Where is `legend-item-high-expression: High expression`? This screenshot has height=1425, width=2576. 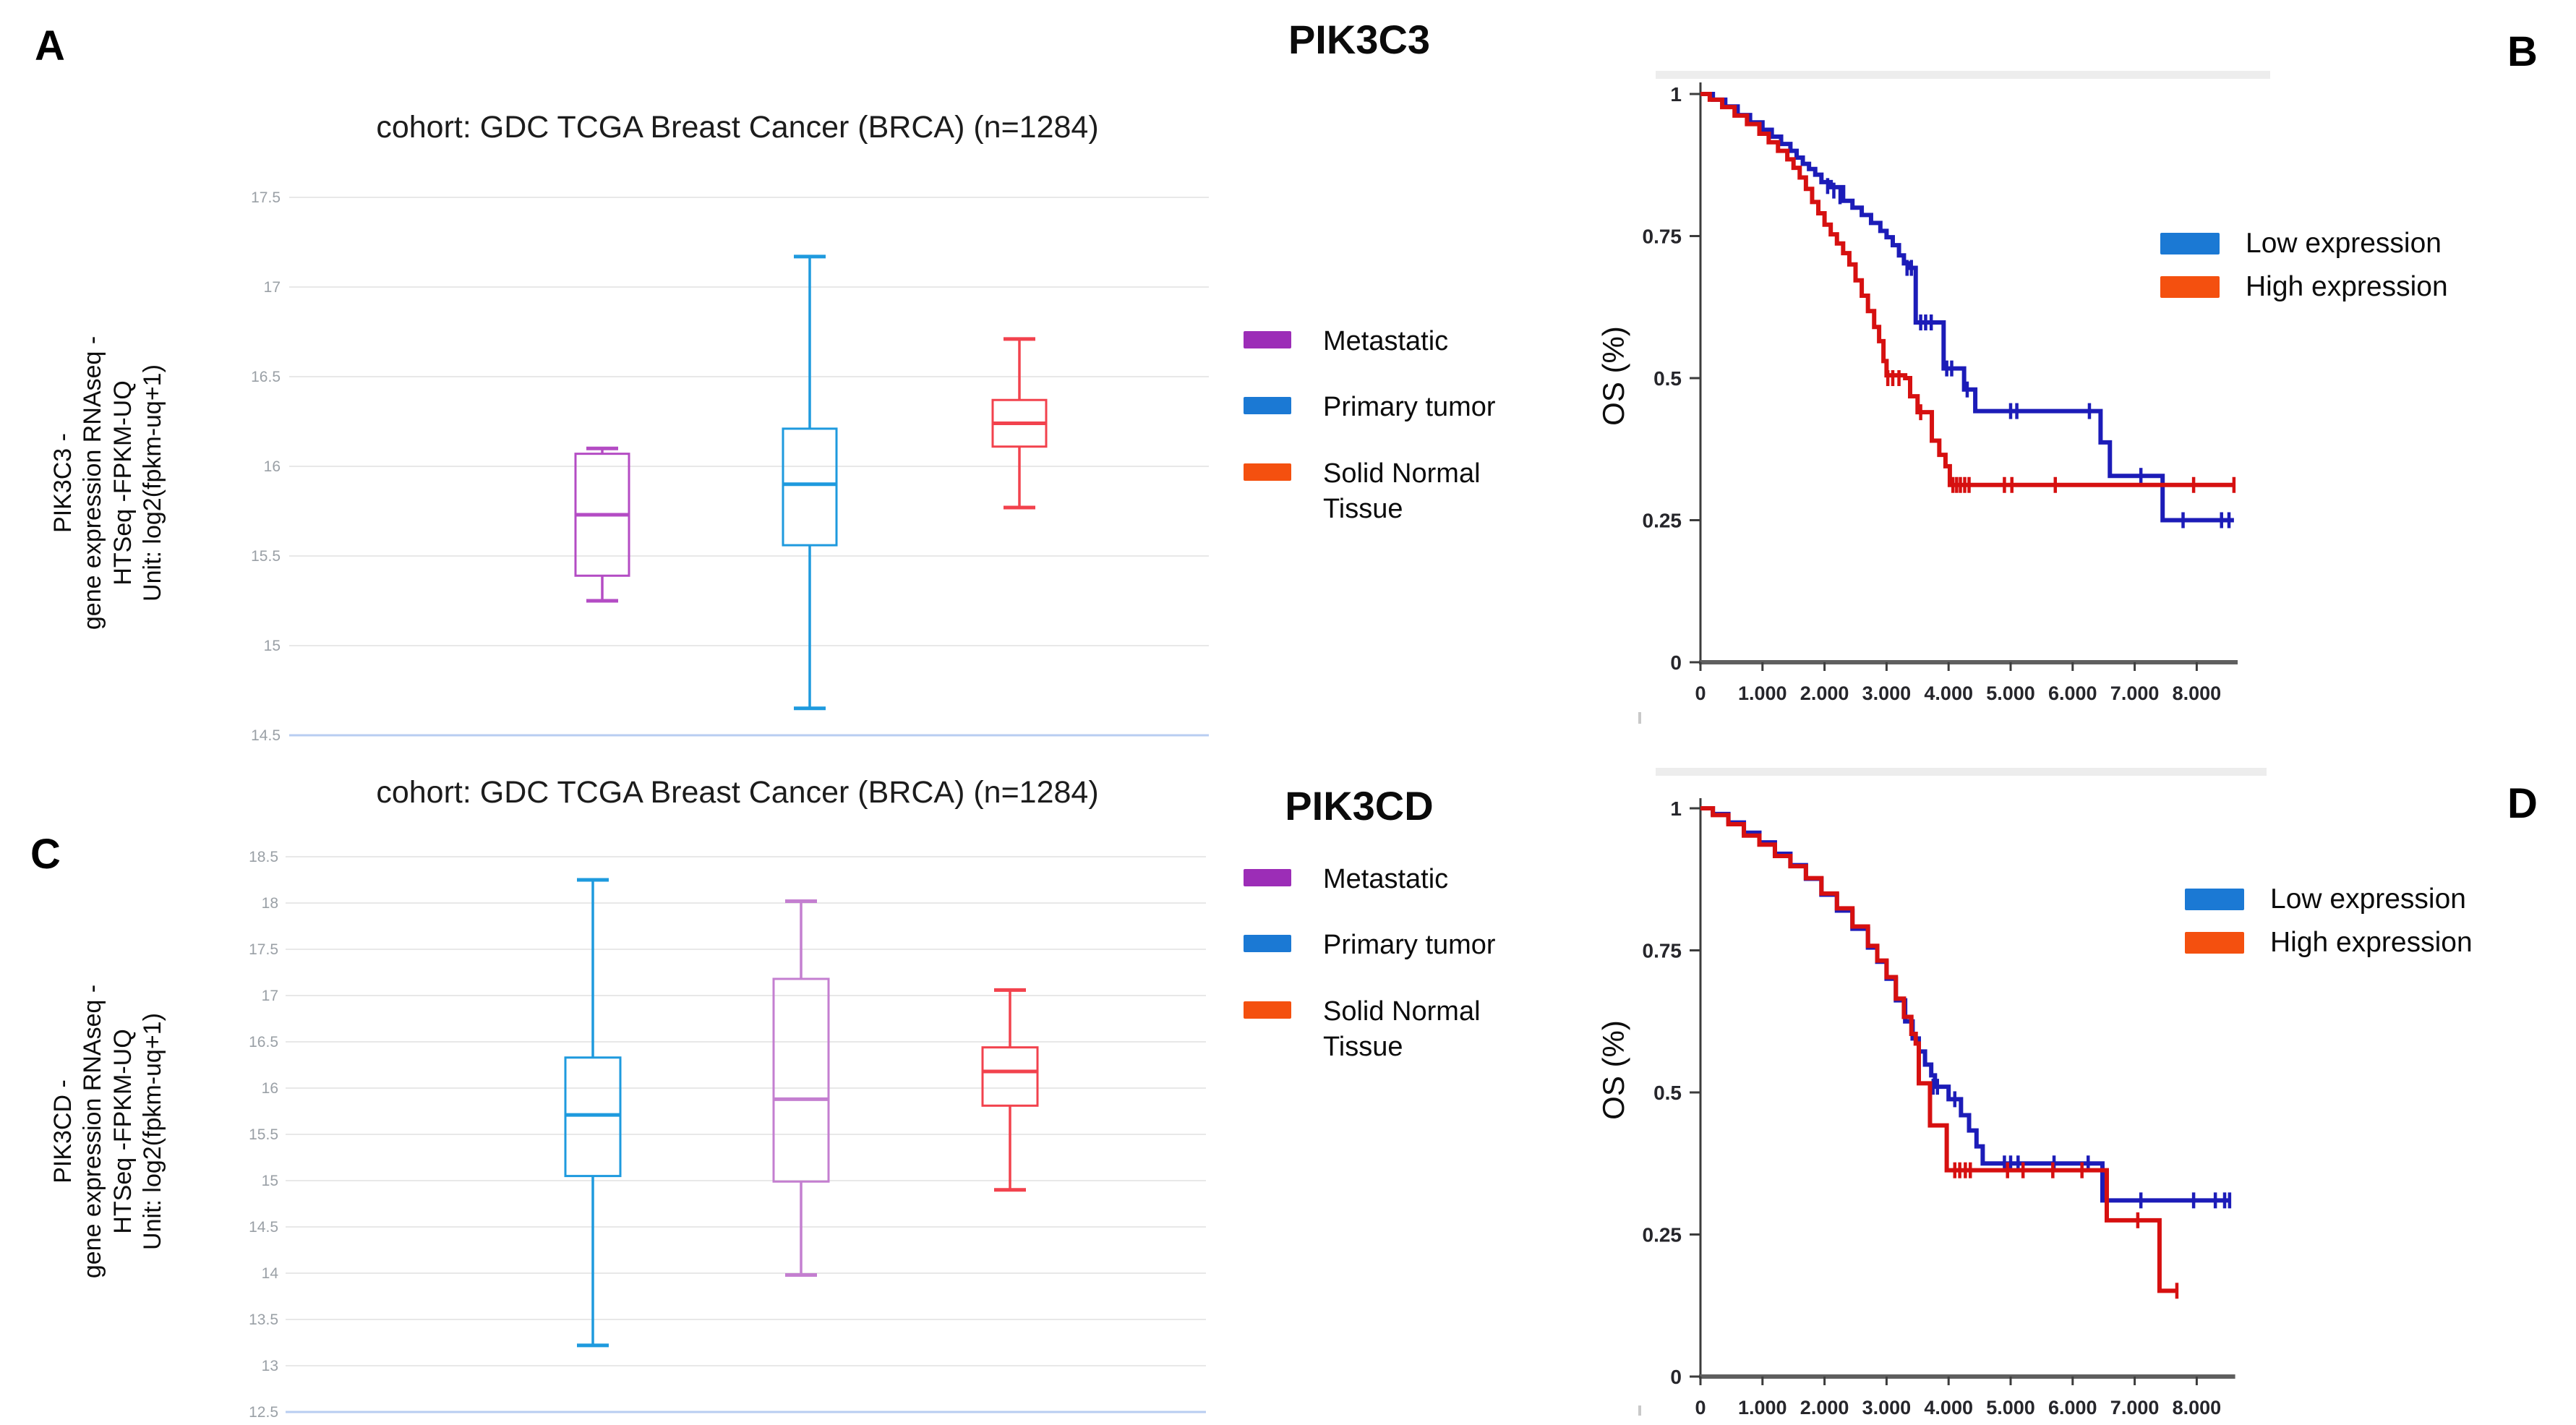
legend-item-high-expression: High expression is located at coordinates (2304, 287).